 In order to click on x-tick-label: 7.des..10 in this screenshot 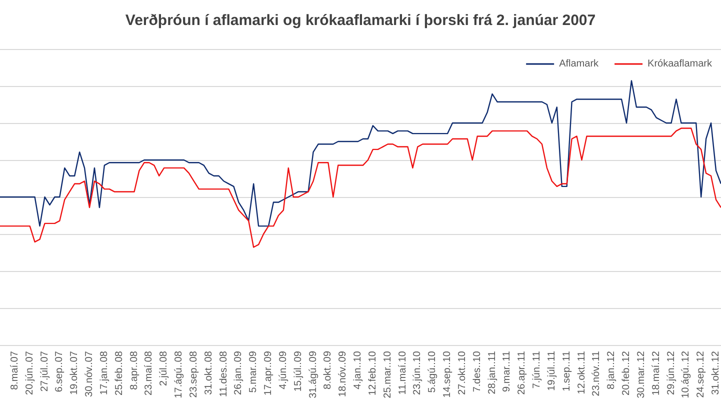, I will do `click(477, 371)`.